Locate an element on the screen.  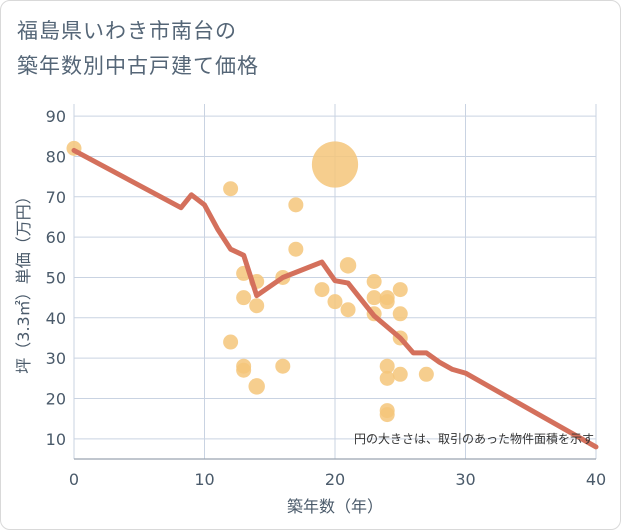
bubble-size-note: 円の大きさは、取引のあった物件面積を示す is located at coordinates (474, 438).